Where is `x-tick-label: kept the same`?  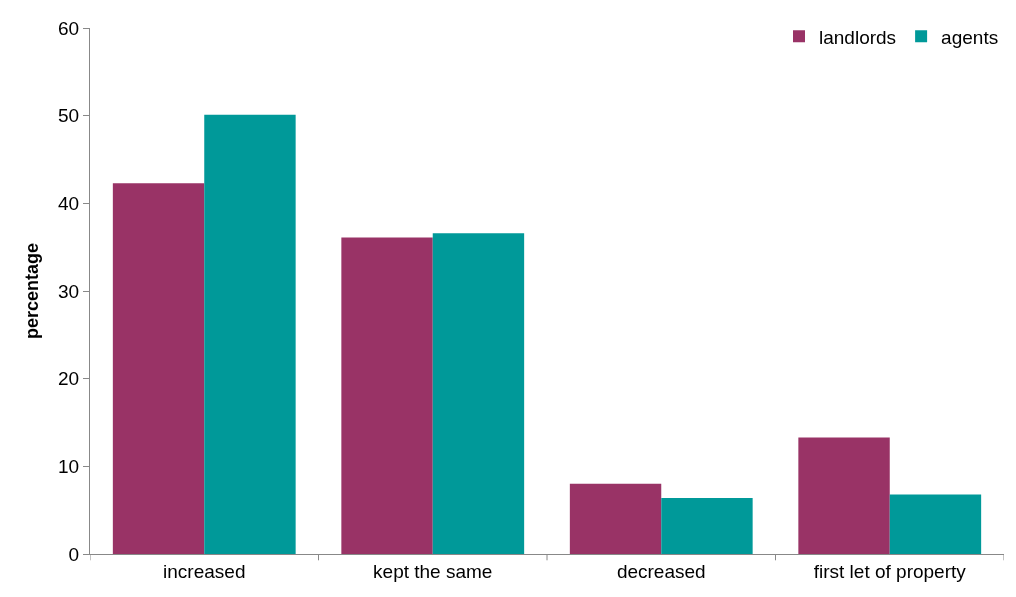
x-tick-label: kept the same is located at coordinates (433, 571).